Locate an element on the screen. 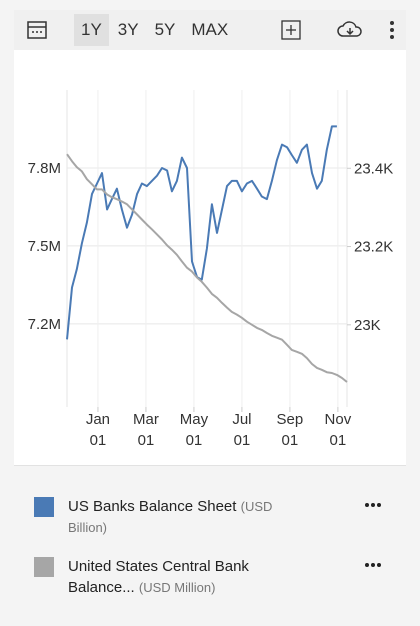  legend-unit: (USD Million) is located at coordinates (177, 587).